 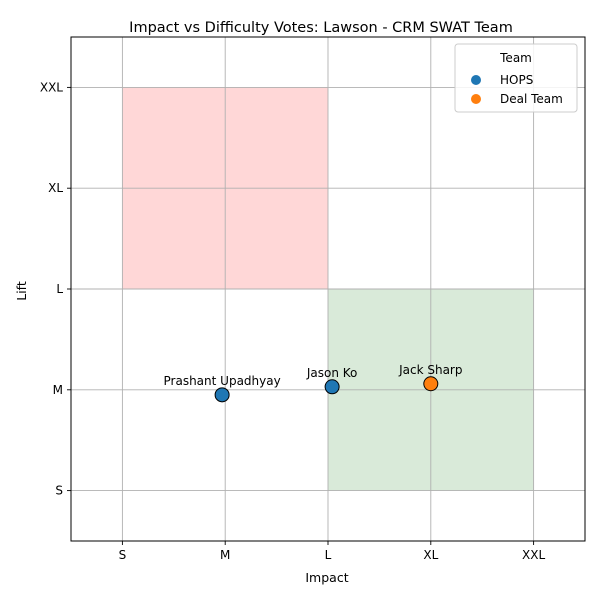 What do you see at coordinates (430, 370) in the screenshot?
I see `point-label: Jack Sharp` at bounding box center [430, 370].